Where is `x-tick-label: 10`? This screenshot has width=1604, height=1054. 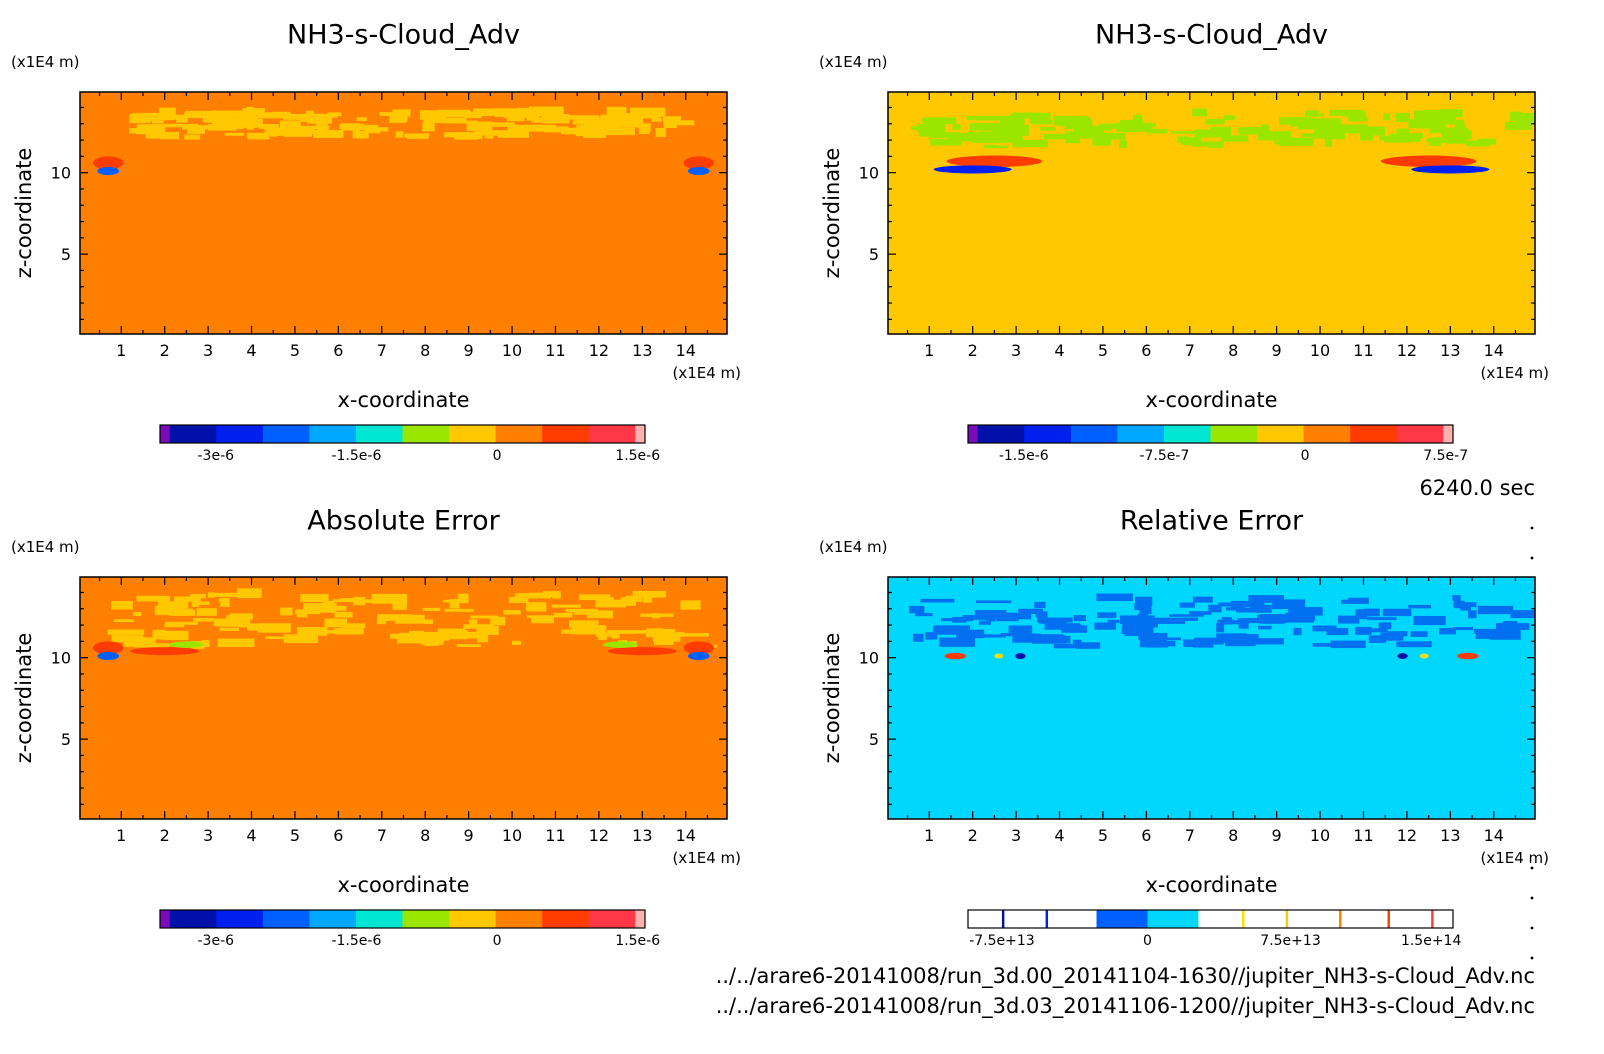 x-tick-label: 10 is located at coordinates (512, 835).